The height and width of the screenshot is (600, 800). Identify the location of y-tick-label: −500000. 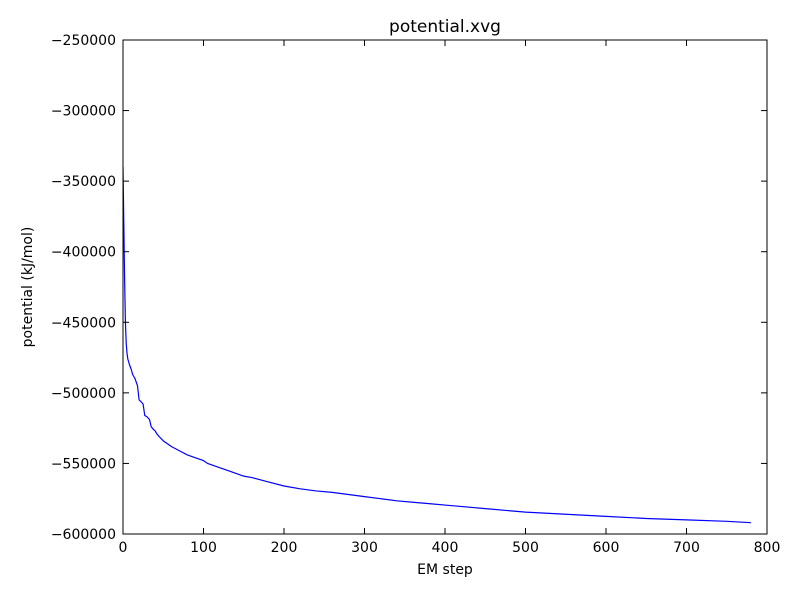
(83, 394).